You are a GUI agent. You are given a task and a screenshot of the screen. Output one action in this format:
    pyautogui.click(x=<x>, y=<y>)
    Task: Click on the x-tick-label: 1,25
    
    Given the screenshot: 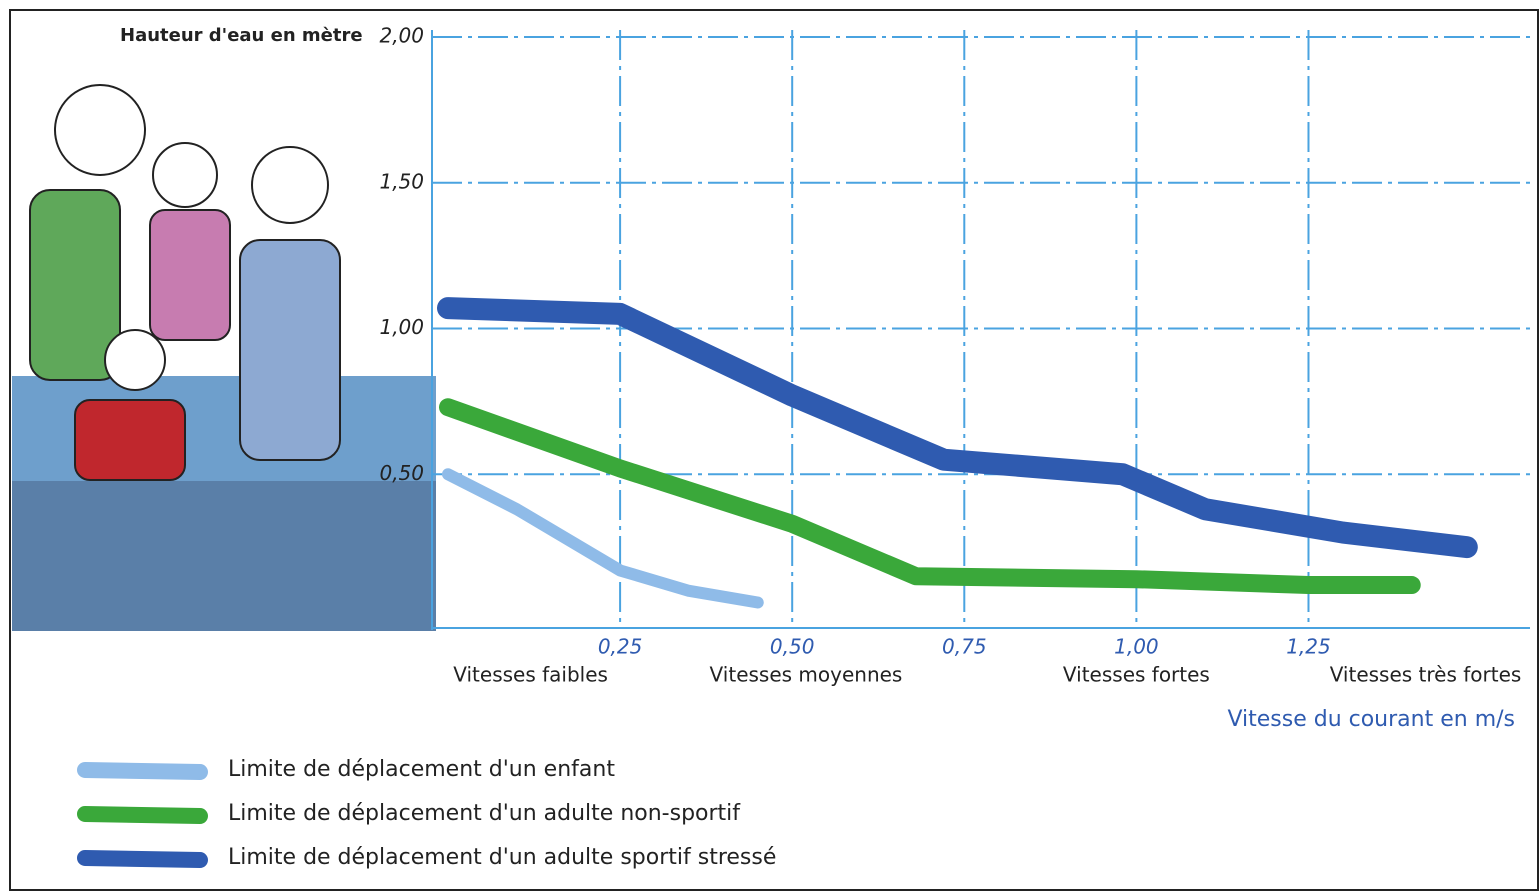 What is the action you would take?
    pyautogui.click(x=1308, y=647)
    